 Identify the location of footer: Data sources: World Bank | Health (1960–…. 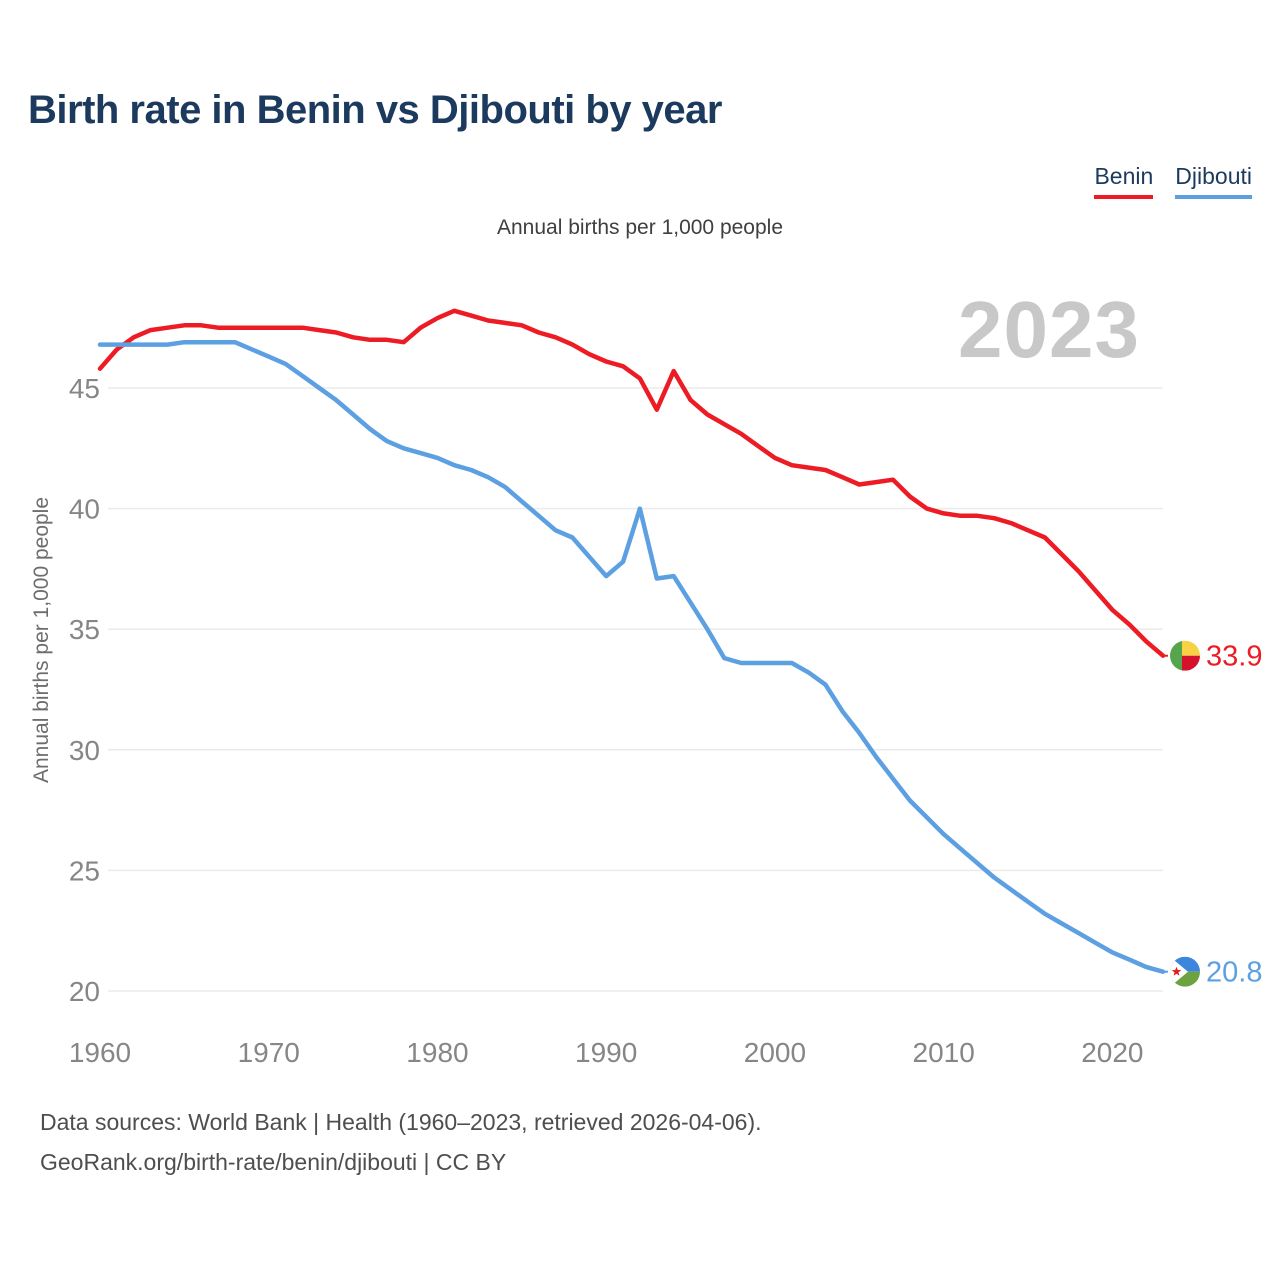
(401, 1142).